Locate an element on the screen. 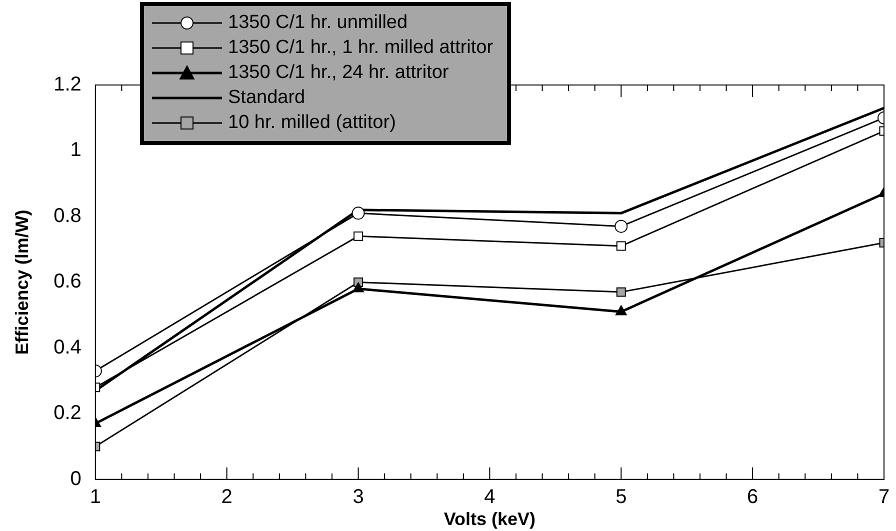 The height and width of the screenshot is (531, 896). x-axis-title: Volts (keV) is located at coordinates (490, 519).